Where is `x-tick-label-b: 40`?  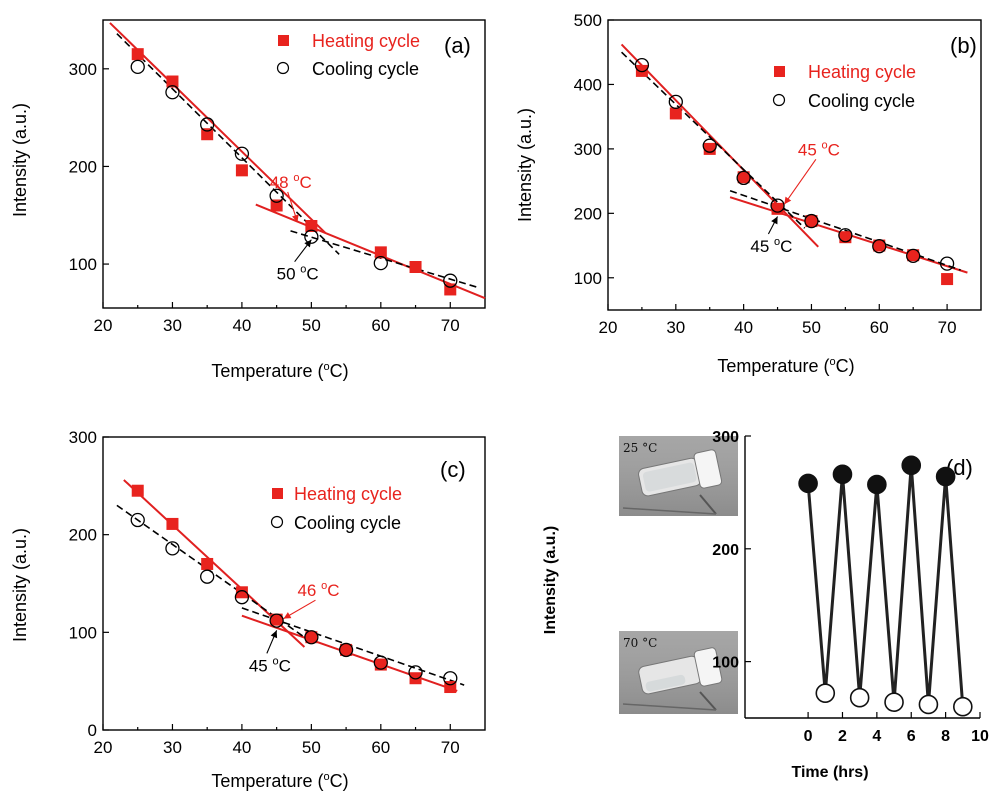 x-tick-label-b: 40 is located at coordinates (743, 327).